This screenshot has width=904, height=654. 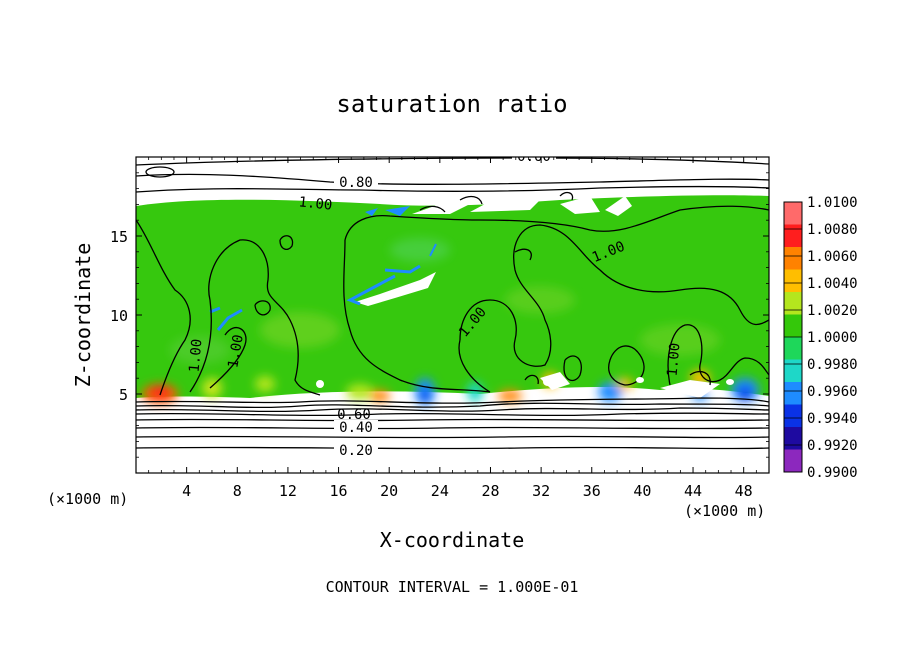 I want to click on y-tick-label: 10, so click(x=119, y=316).